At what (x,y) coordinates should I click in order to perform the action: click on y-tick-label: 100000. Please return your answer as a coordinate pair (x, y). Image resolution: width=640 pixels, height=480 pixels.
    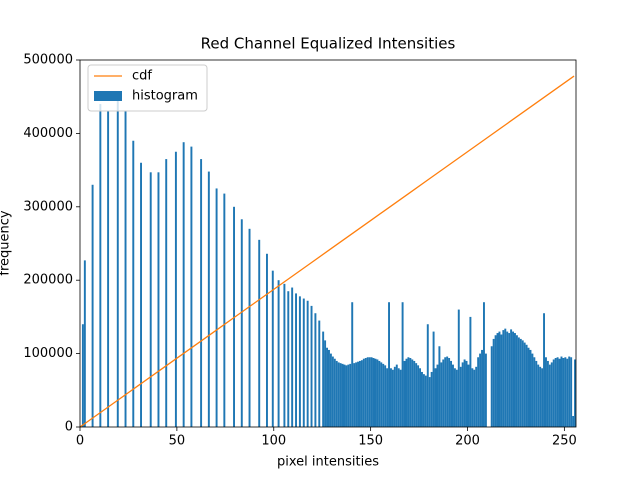
    Looking at the image, I should click on (48, 353).